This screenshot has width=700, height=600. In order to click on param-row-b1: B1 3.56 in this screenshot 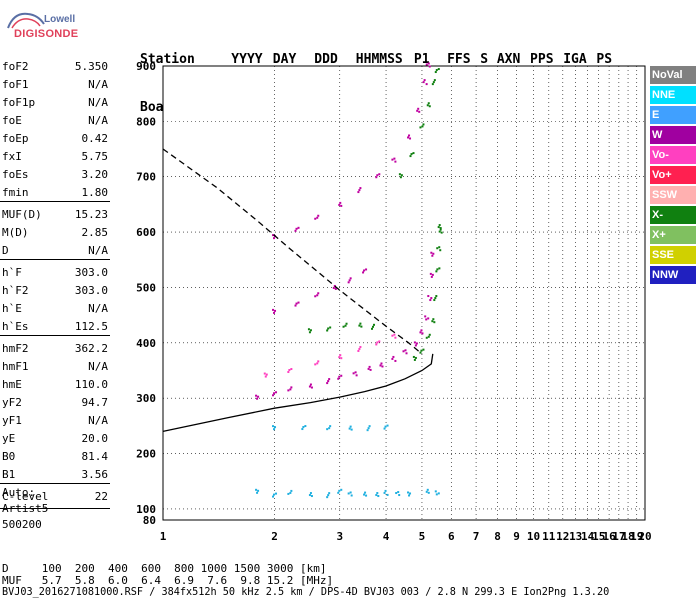, I will do `click(55, 475)`.